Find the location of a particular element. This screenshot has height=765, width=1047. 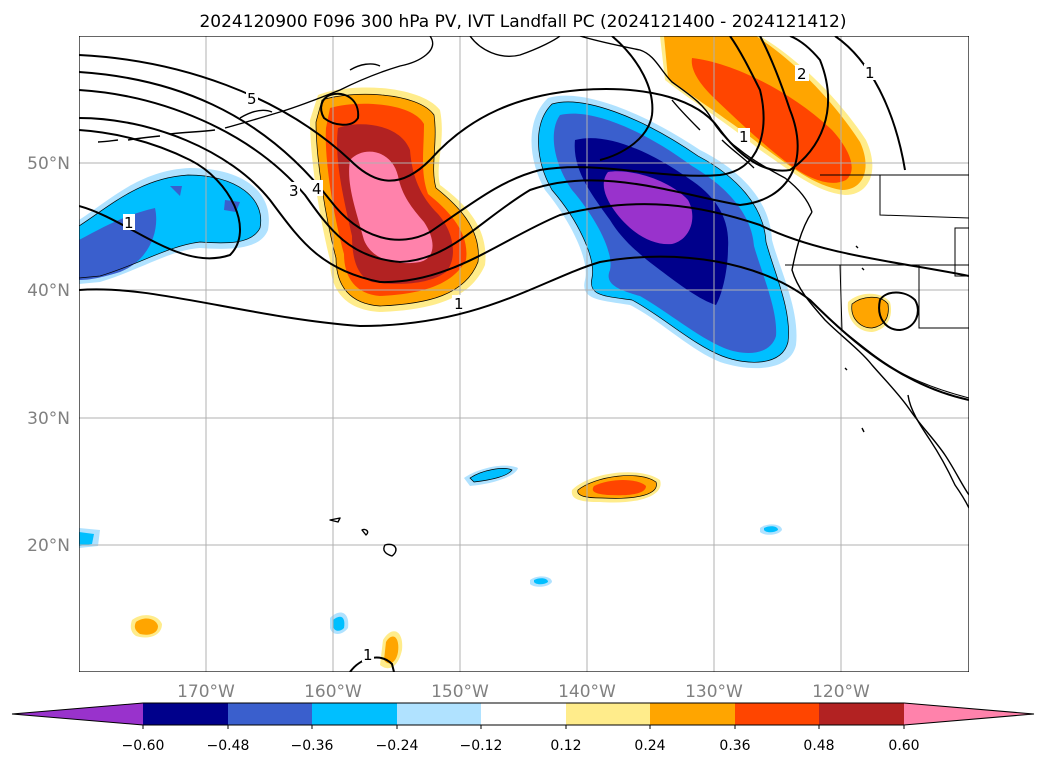

colorbar-tick-label: −0.12 is located at coordinates (481, 746).